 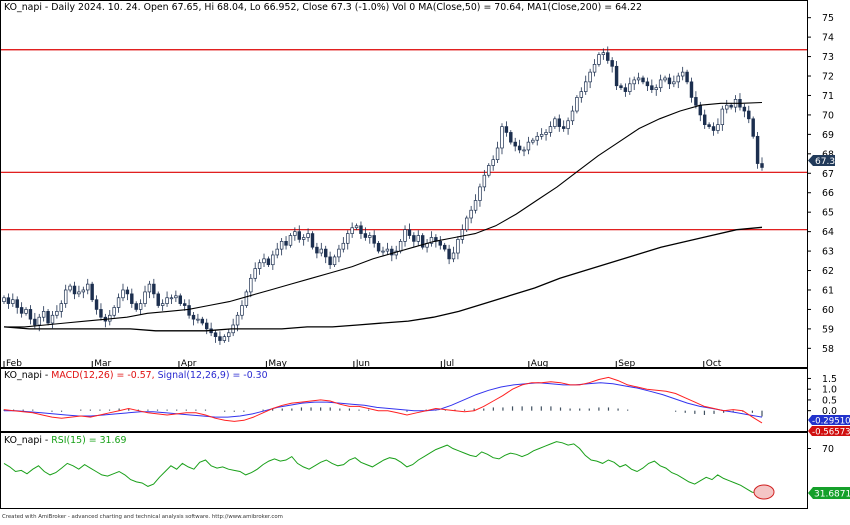 I want to click on macd-pane-frame, so click(x=404, y=400).